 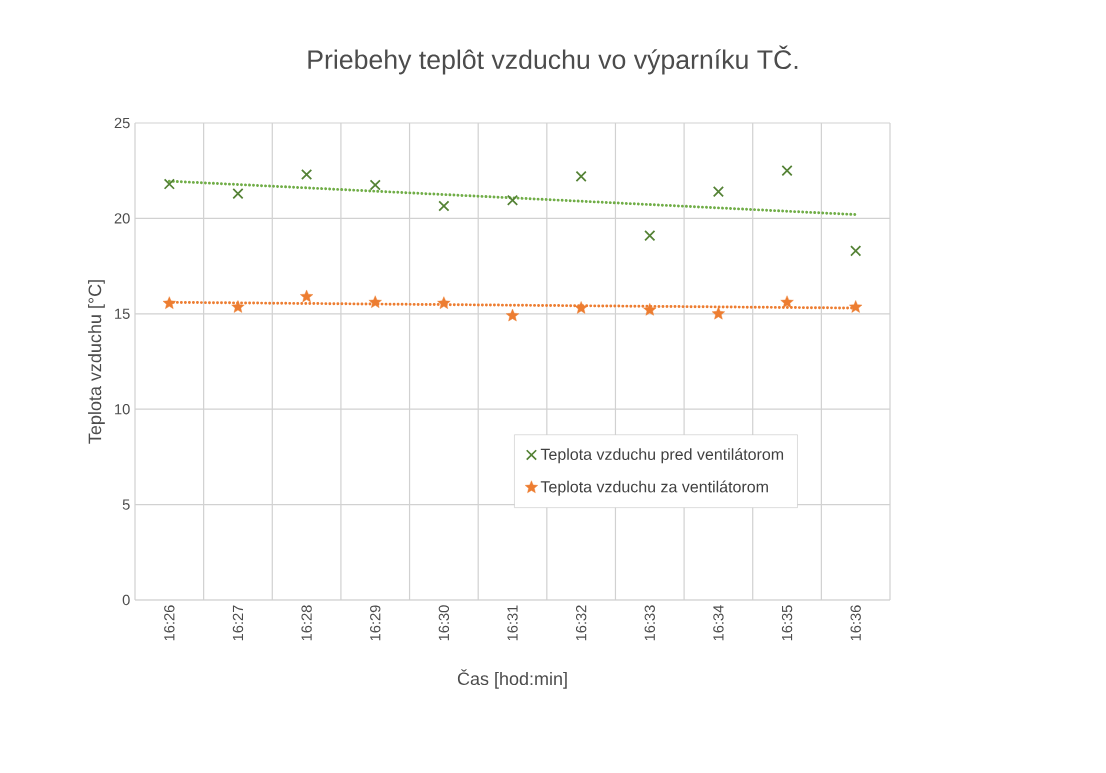 What do you see at coordinates (662, 456) in the screenshot?
I see `legend-label: Teplota vzduchu pred ventilátorom` at bounding box center [662, 456].